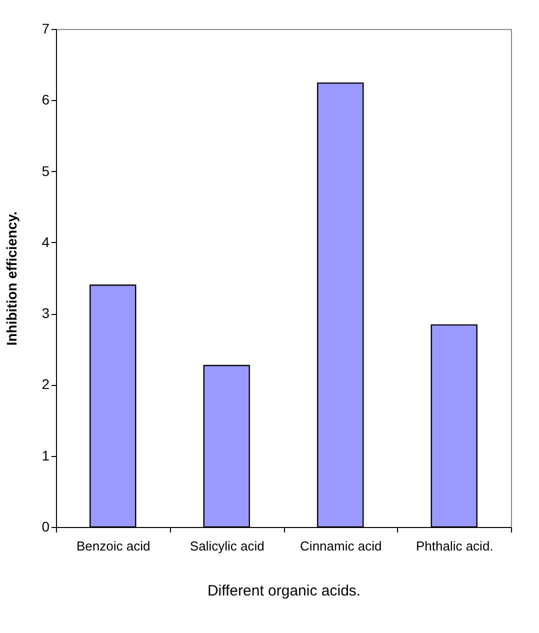 This screenshot has width=539, height=633. What do you see at coordinates (46, 384) in the screenshot?
I see `y-tick-label: 2` at bounding box center [46, 384].